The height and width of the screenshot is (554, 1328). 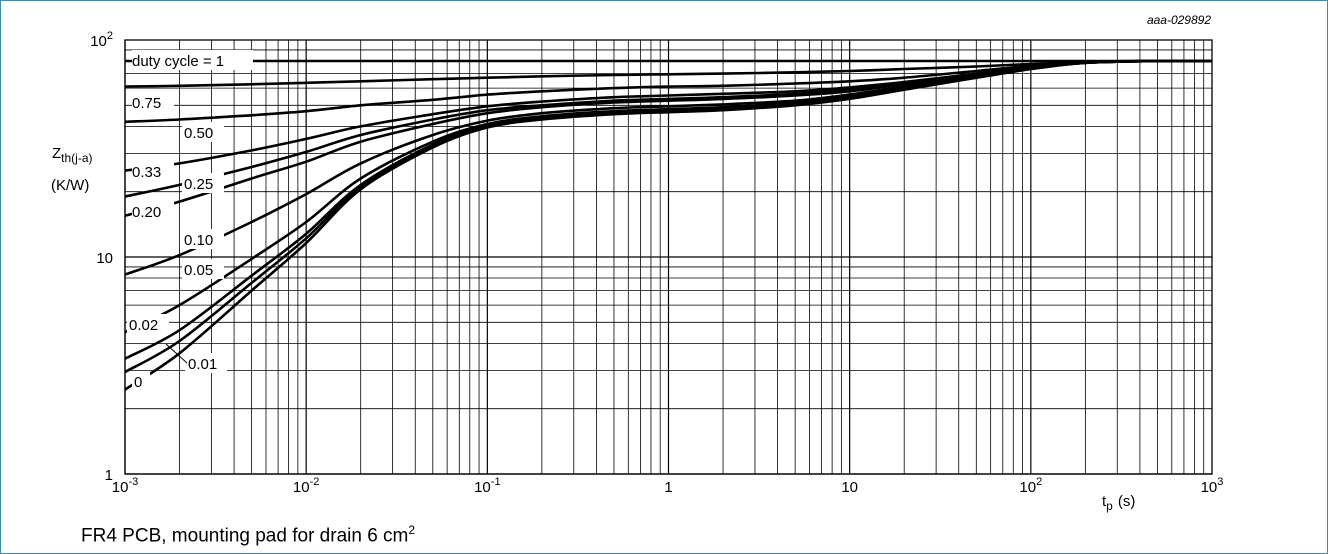 What do you see at coordinates (668, 73) in the screenshot?
I see `curve-0.75` at bounding box center [668, 73].